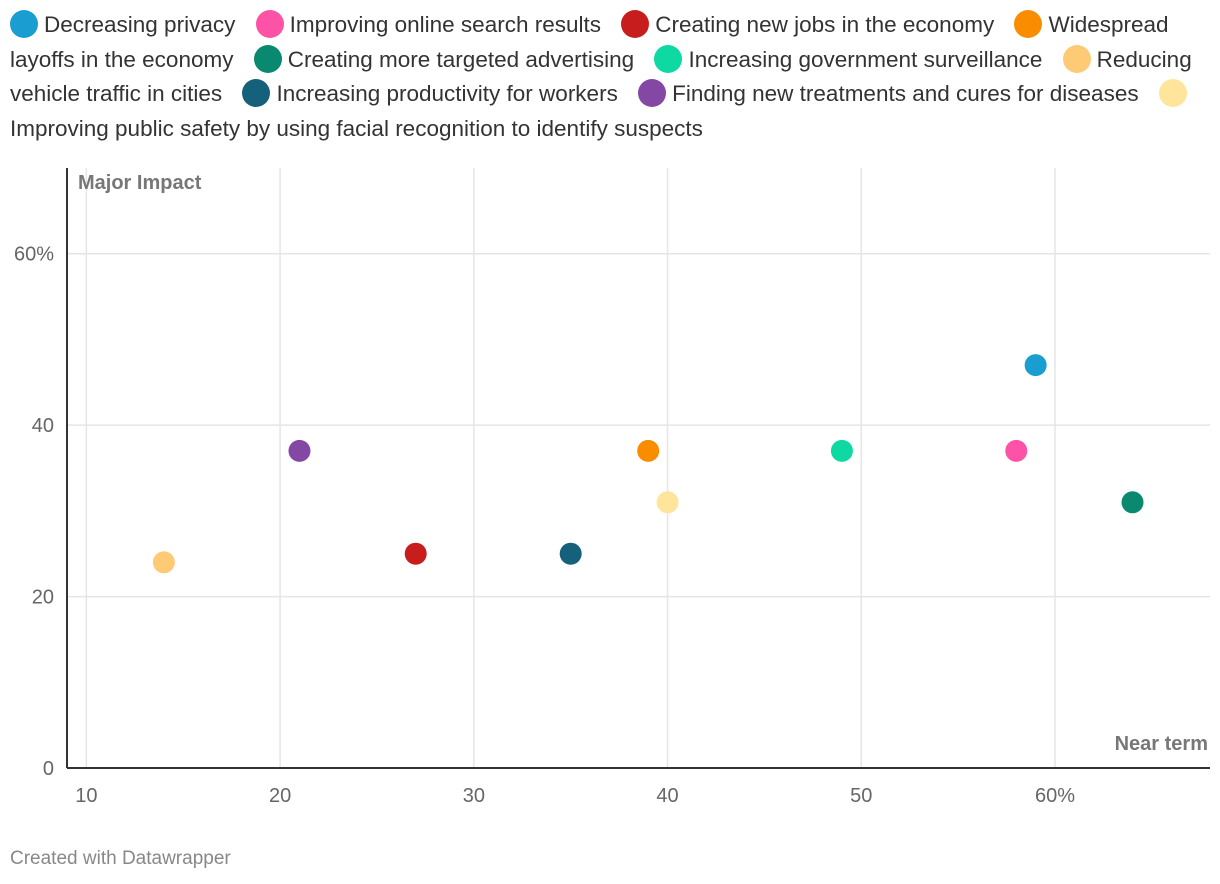 Image resolution: width=1220 pixels, height=884 pixels. Describe the element at coordinates (140, 183) in the screenshot. I see `y-axis-title: Major Impact` at that location.